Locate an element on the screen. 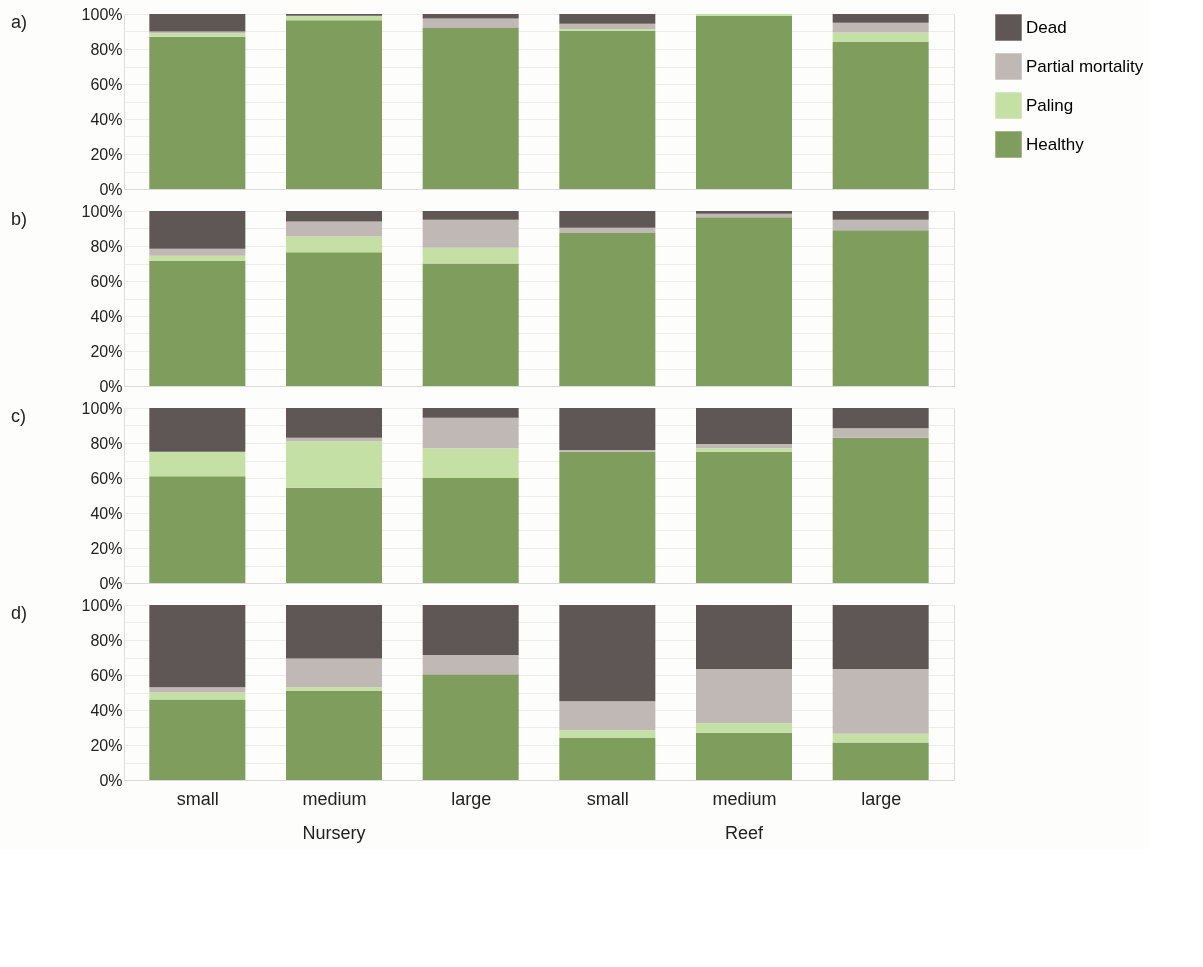 Image resolution: width=1203 pixels, height=967 pixels. legend-label: Partial mortality is located at coordinates (1085, 66).